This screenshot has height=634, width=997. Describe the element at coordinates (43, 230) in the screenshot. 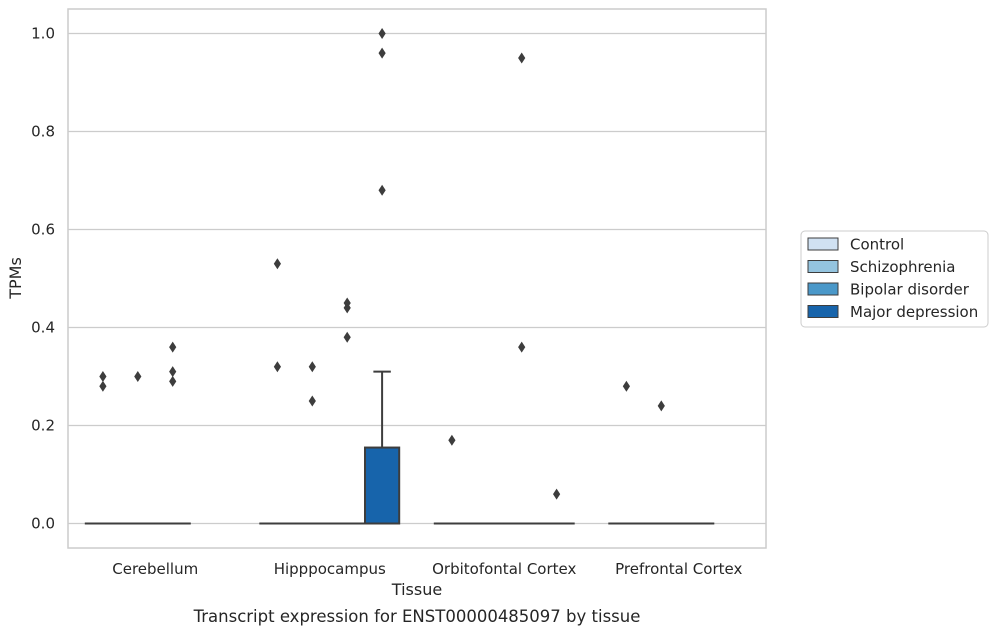

I see `y-tick-label: 0.6` at that location.